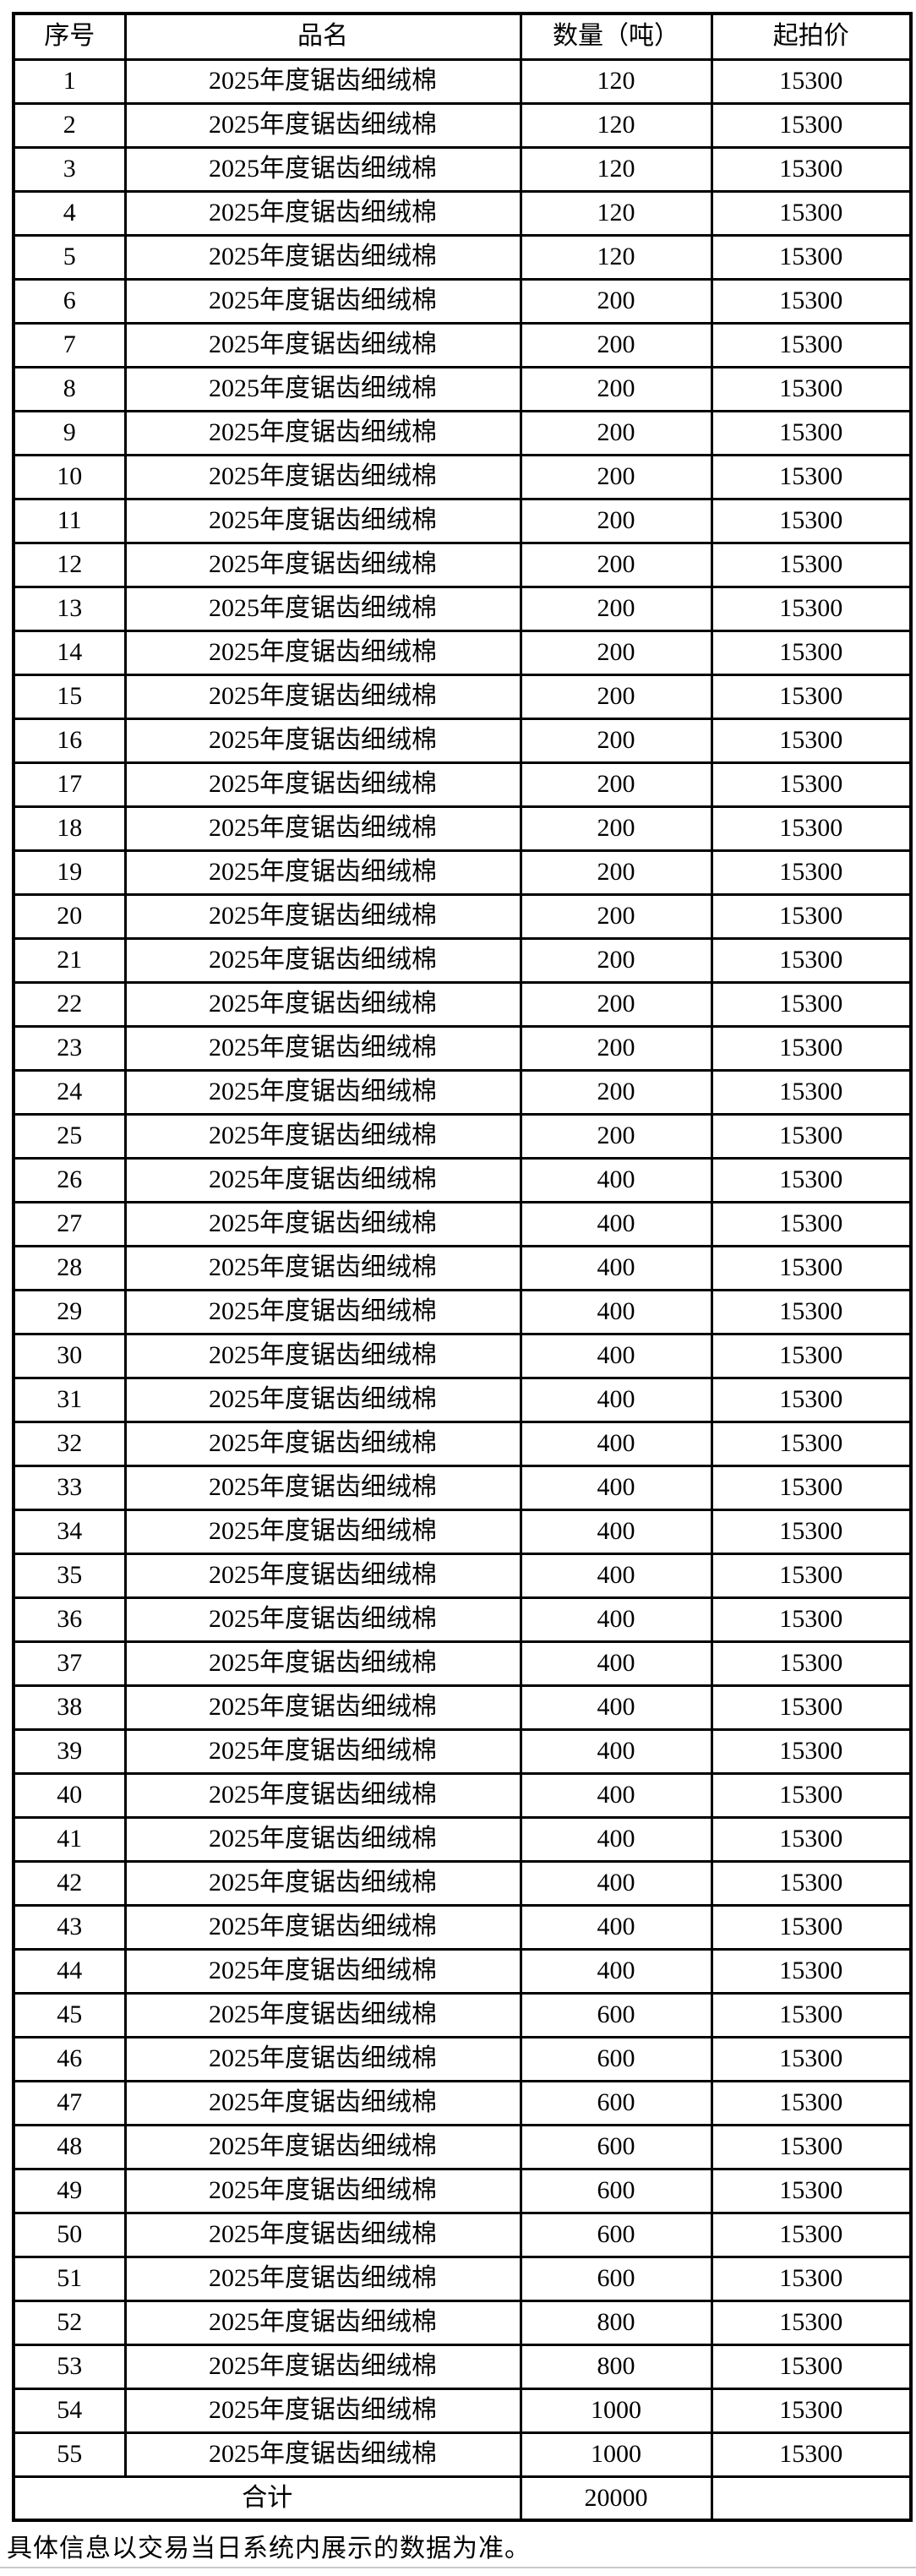  I want to click on table-row: 46 2025年度锯齿细绒棉 600 15300, so click(463, 2058).